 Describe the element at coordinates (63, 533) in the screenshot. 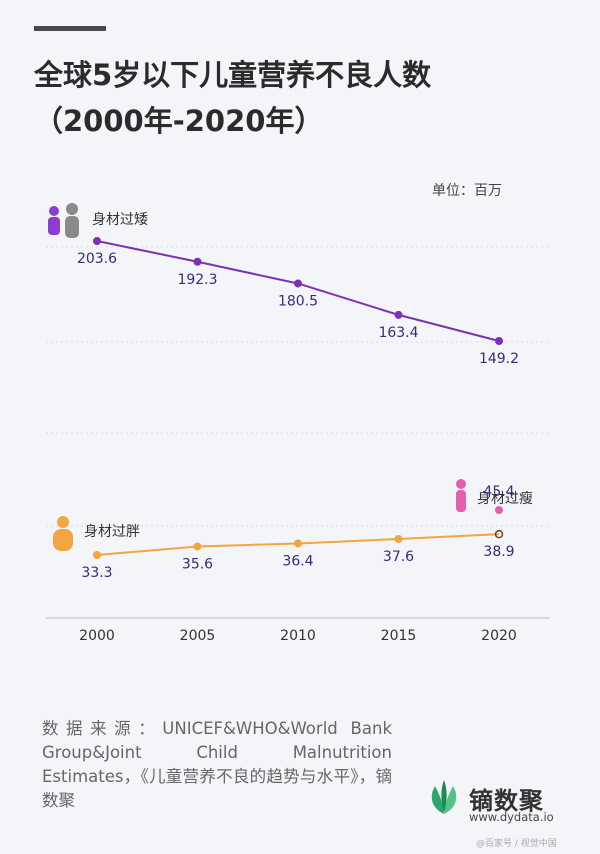

I see `chubby-person-icon` at that location.